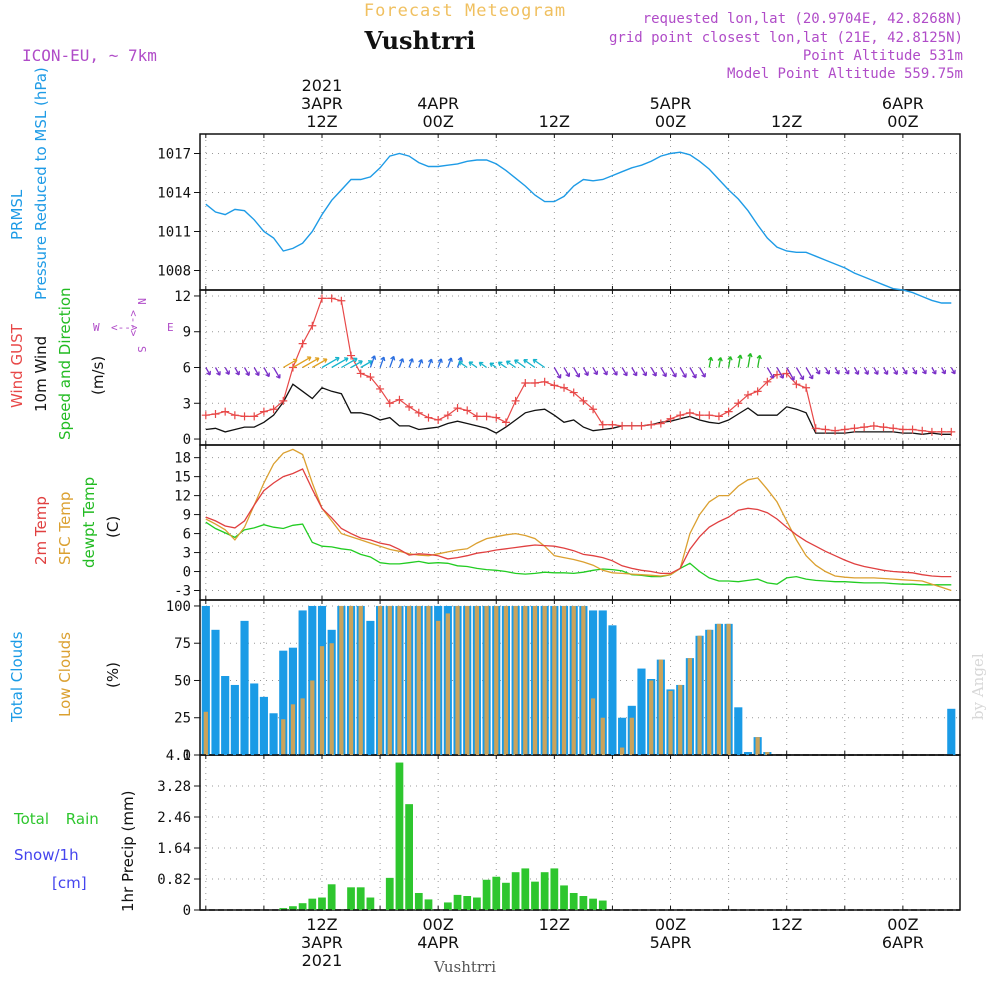 Image resolution: width=1000 pixels, height=1000 pixels. What do you see at coordinates (671, 103) in the screenshot?
I see `top-time-label: 5APR` at bounding box center [671, 103].